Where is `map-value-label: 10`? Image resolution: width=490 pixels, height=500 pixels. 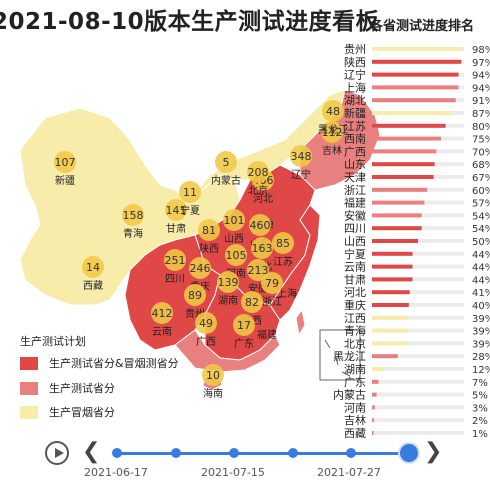 map-value-label: 10 is located at coordinates (213, 375).